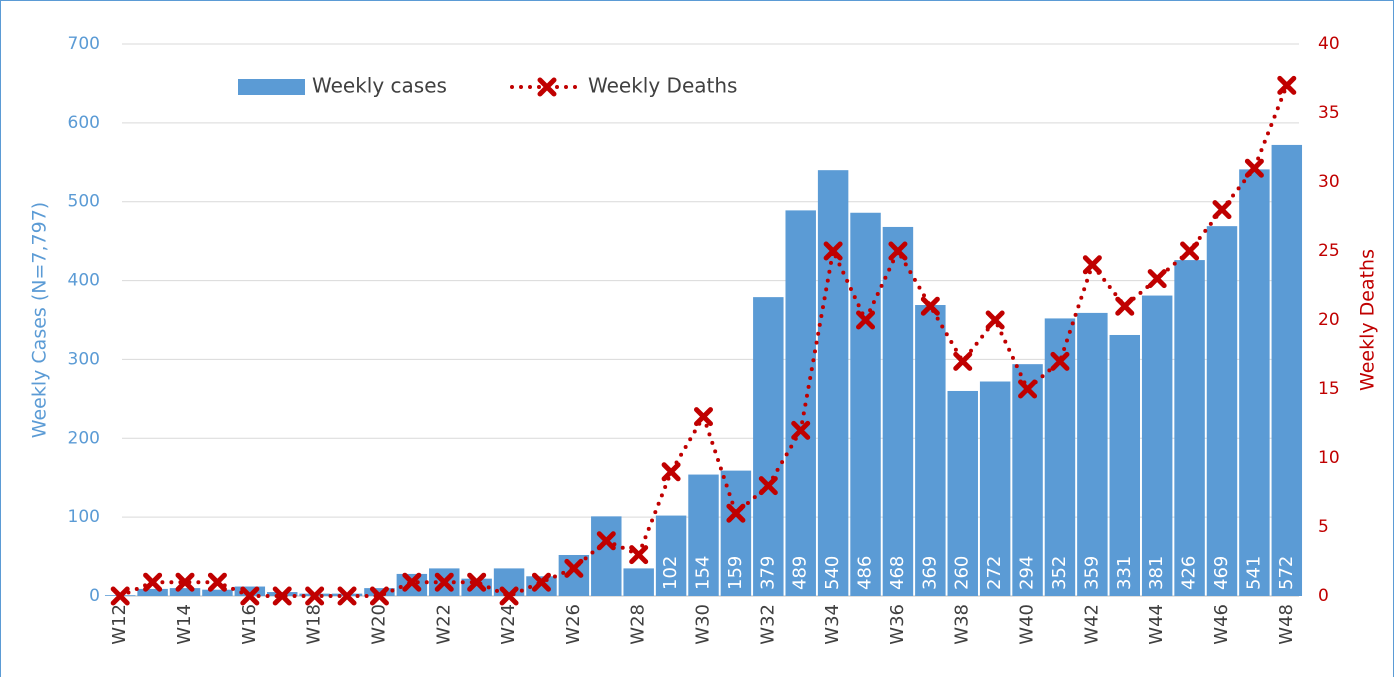 The width and height of the screenshot is (1394, 677). What do you see at coordinates (1253, 573) in the screenshot?
I see `data-label: 541` at bounding box center [1253, 573].